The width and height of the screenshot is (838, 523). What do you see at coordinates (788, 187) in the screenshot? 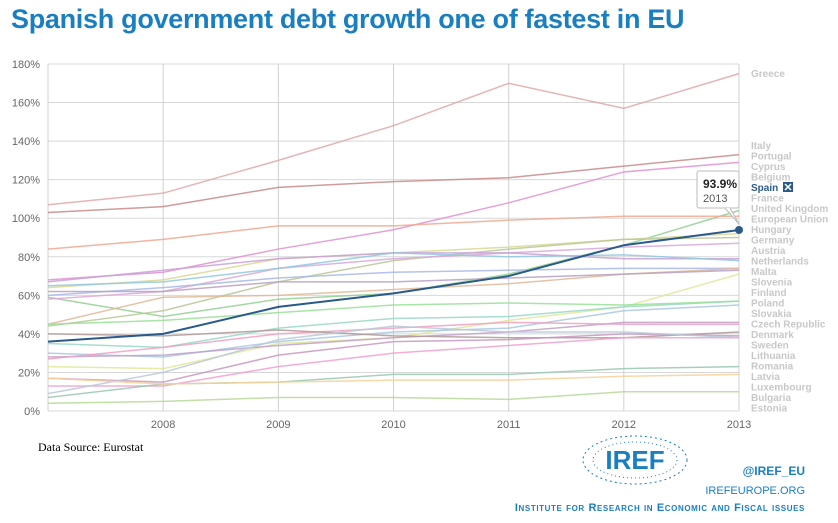
I see `close-icon` at bounding box center [788, 187].